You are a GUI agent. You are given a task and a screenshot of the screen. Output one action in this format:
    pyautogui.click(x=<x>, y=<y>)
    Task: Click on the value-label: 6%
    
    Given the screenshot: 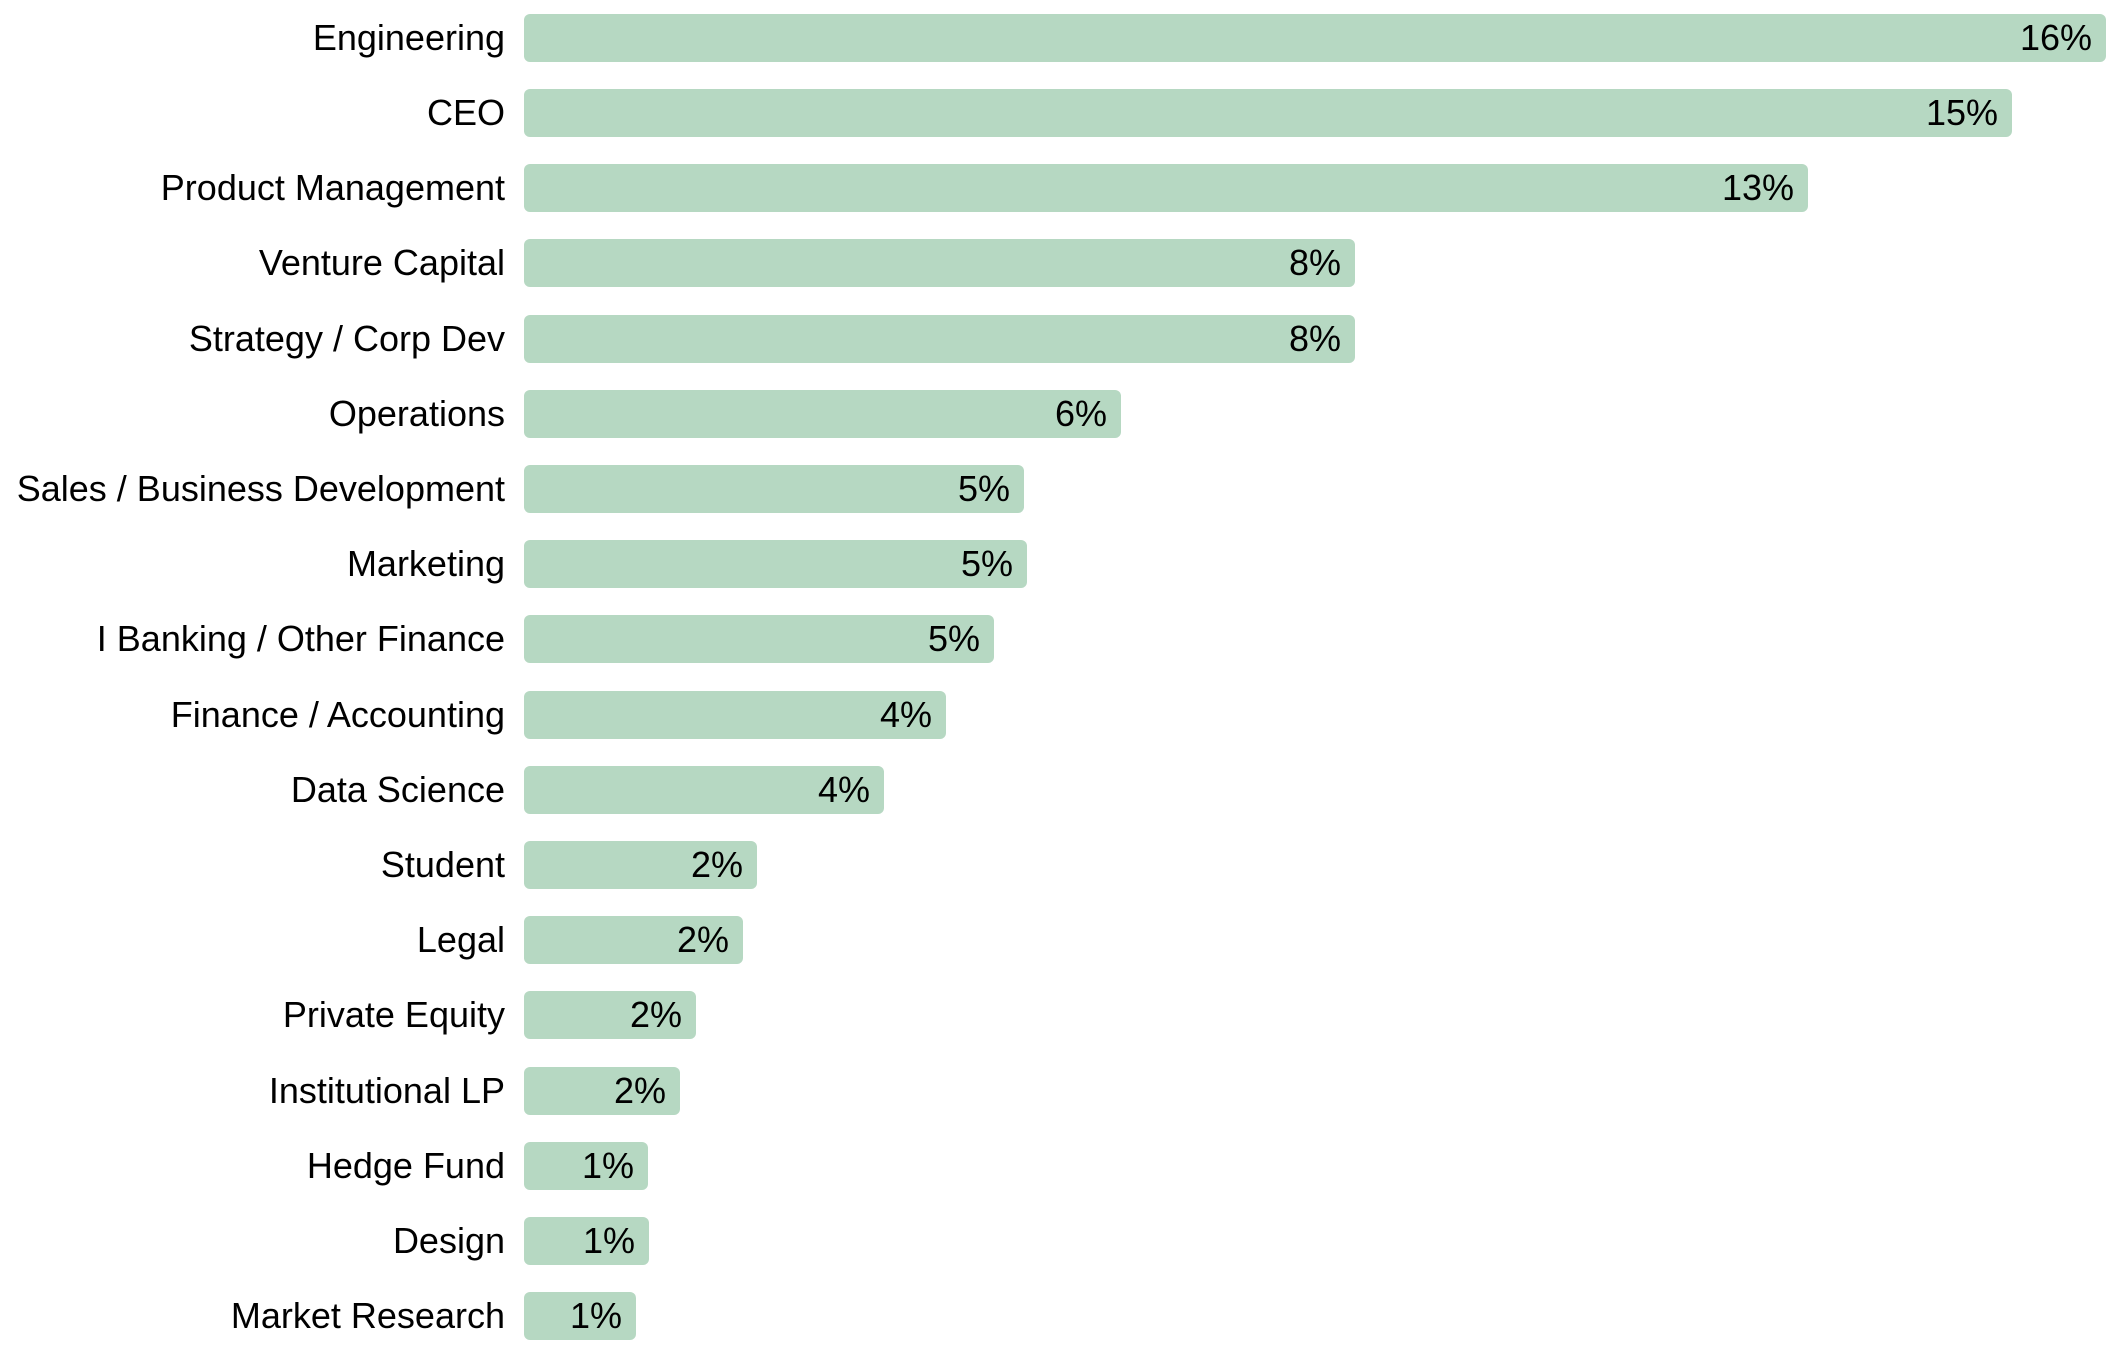 What is the action you would take?
    pyautogui.click(x=1080, y=413)
    